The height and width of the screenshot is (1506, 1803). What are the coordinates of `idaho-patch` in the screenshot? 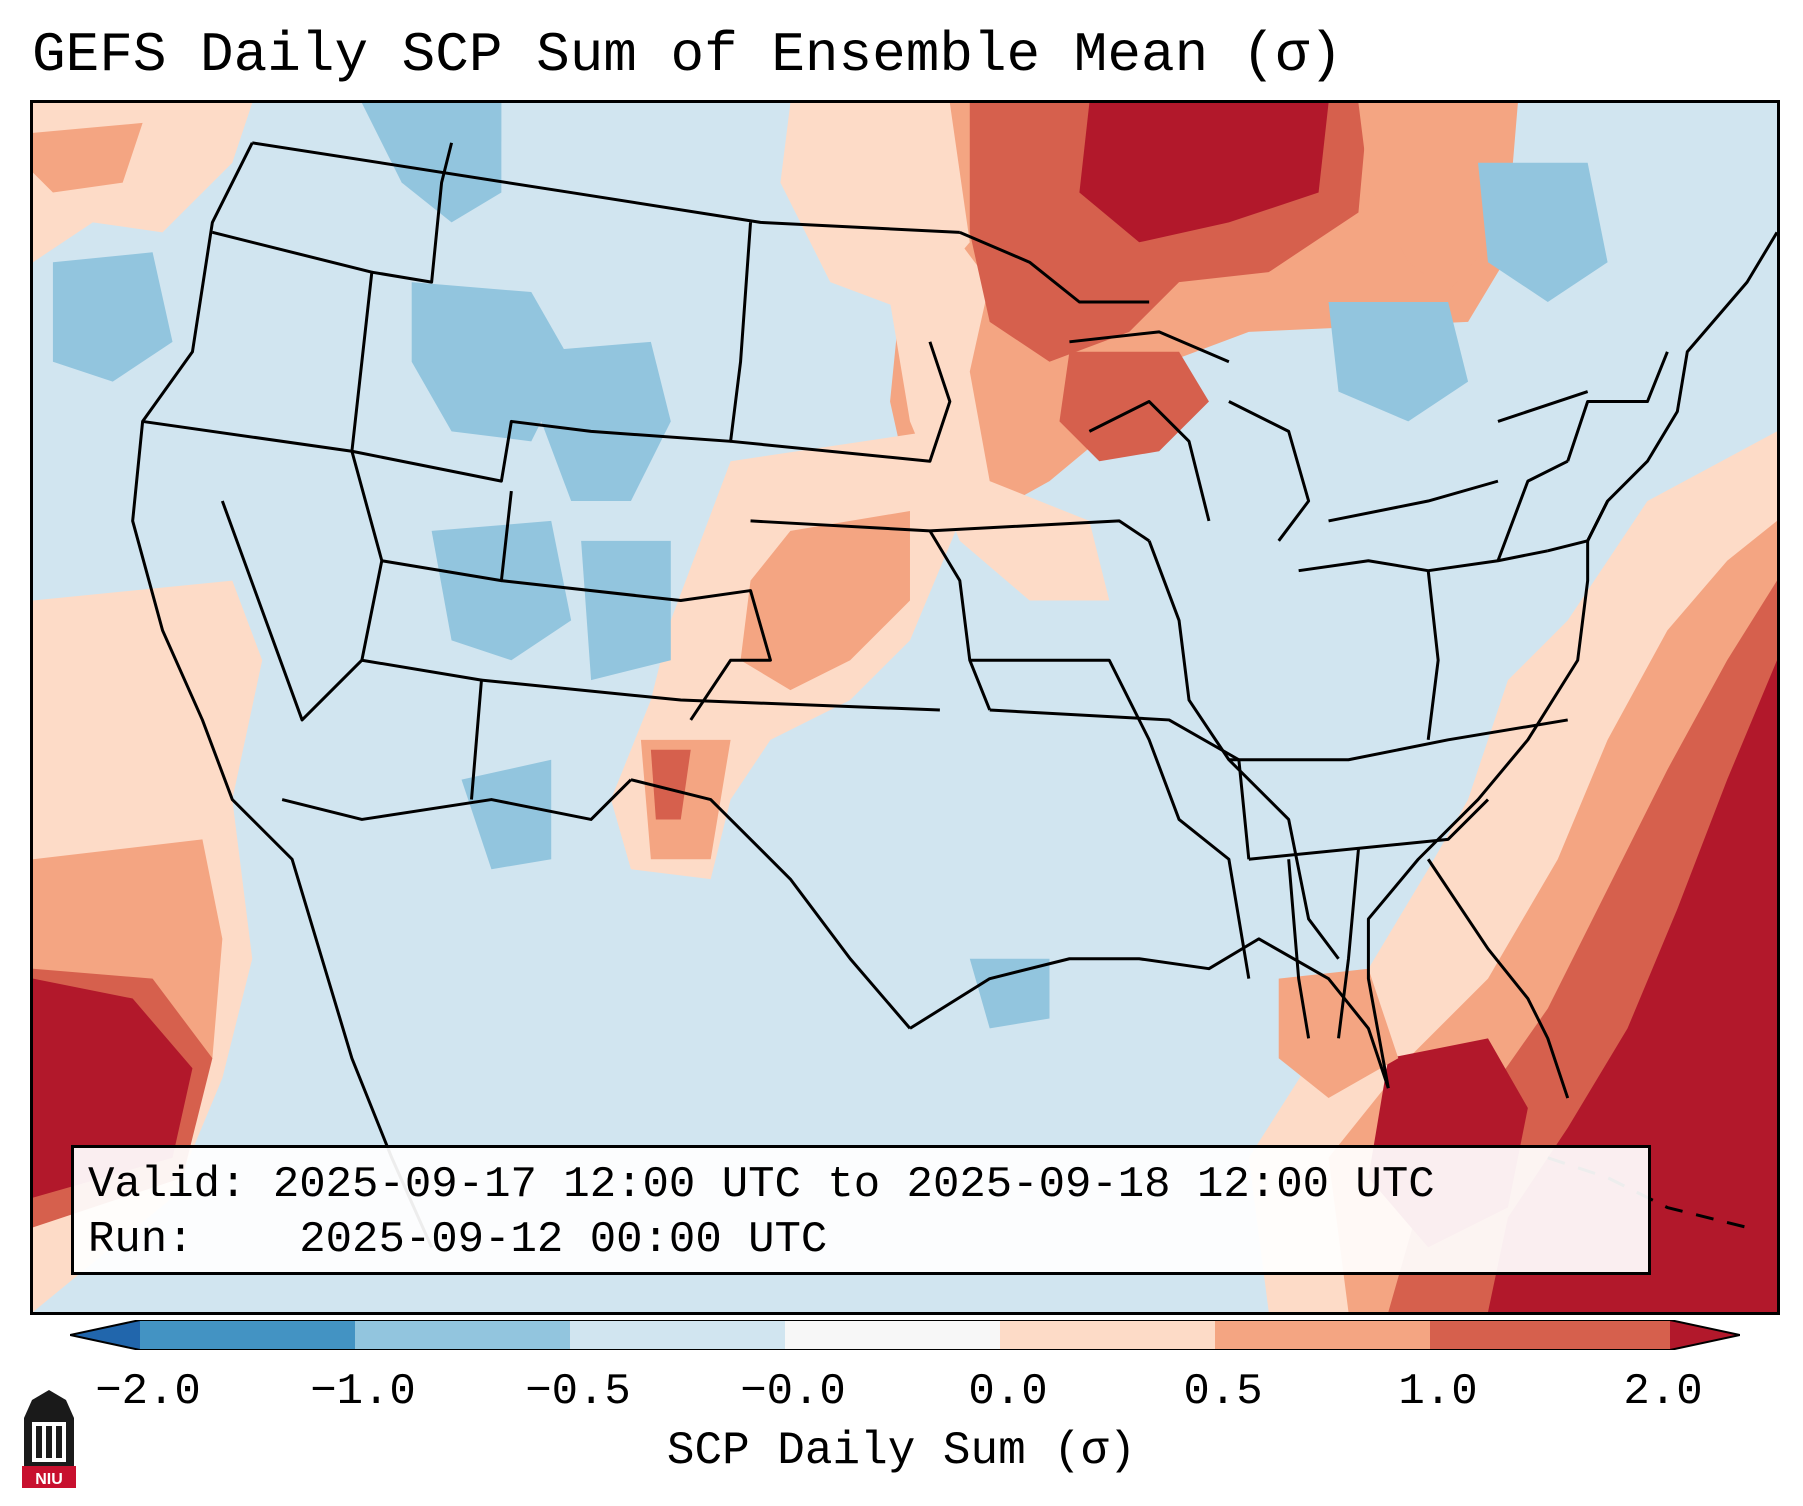 It's located at (491, 362).